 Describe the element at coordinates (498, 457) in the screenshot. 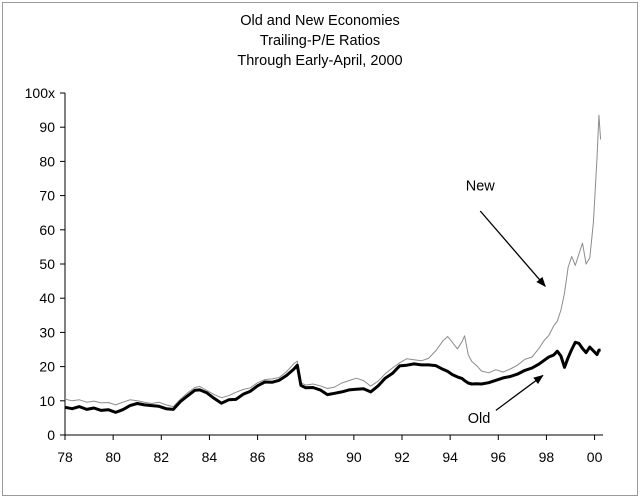

I see `x-tick-label: 96` at that location.